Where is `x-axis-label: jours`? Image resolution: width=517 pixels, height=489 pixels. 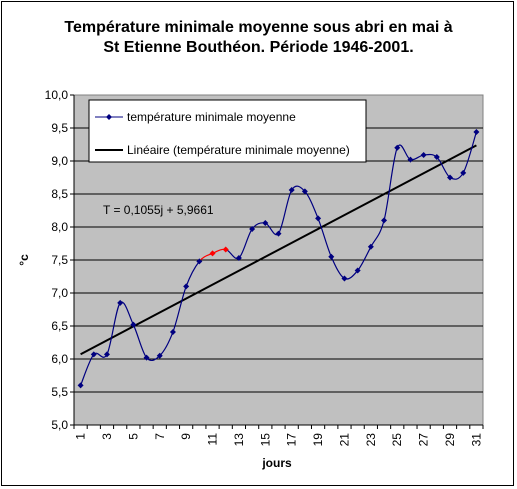
x-axis-label: jours is located at coordinates (276, 463).